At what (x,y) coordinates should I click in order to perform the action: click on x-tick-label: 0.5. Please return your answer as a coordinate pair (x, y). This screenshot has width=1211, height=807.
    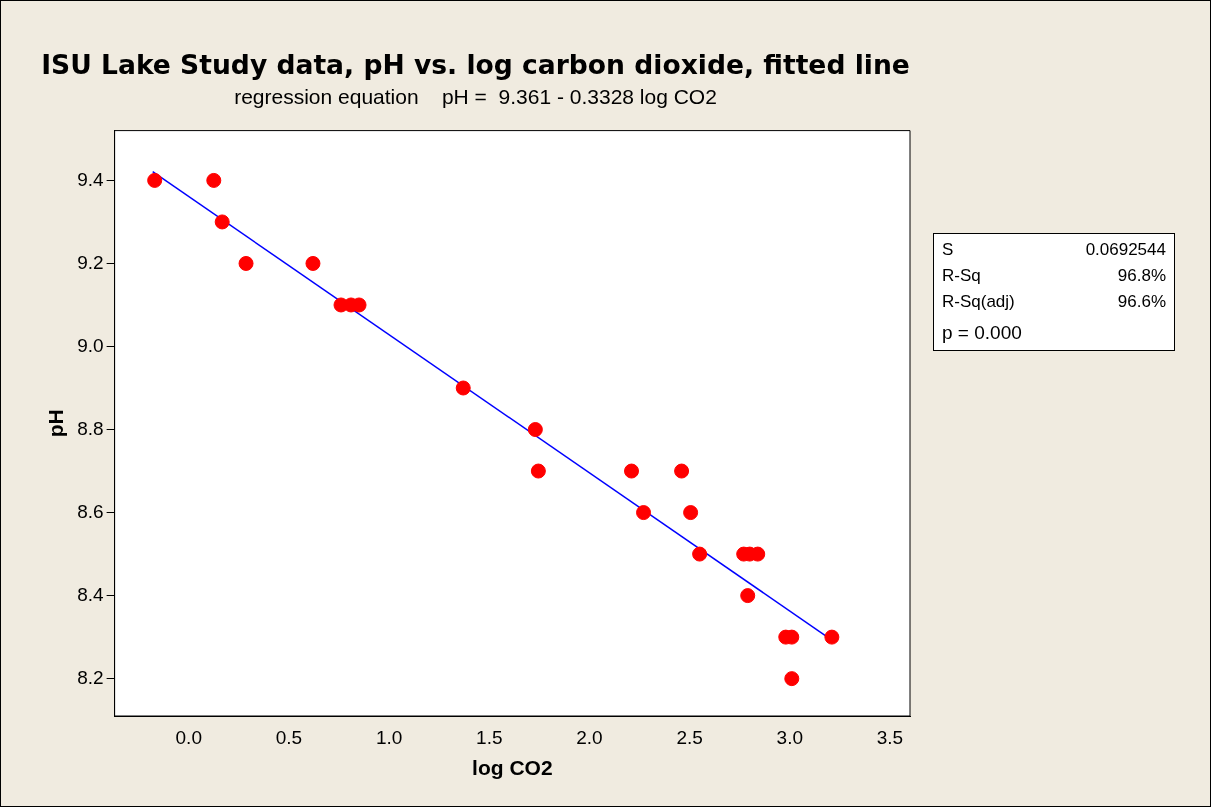
    Looking at the image, I should click on (289, 737).